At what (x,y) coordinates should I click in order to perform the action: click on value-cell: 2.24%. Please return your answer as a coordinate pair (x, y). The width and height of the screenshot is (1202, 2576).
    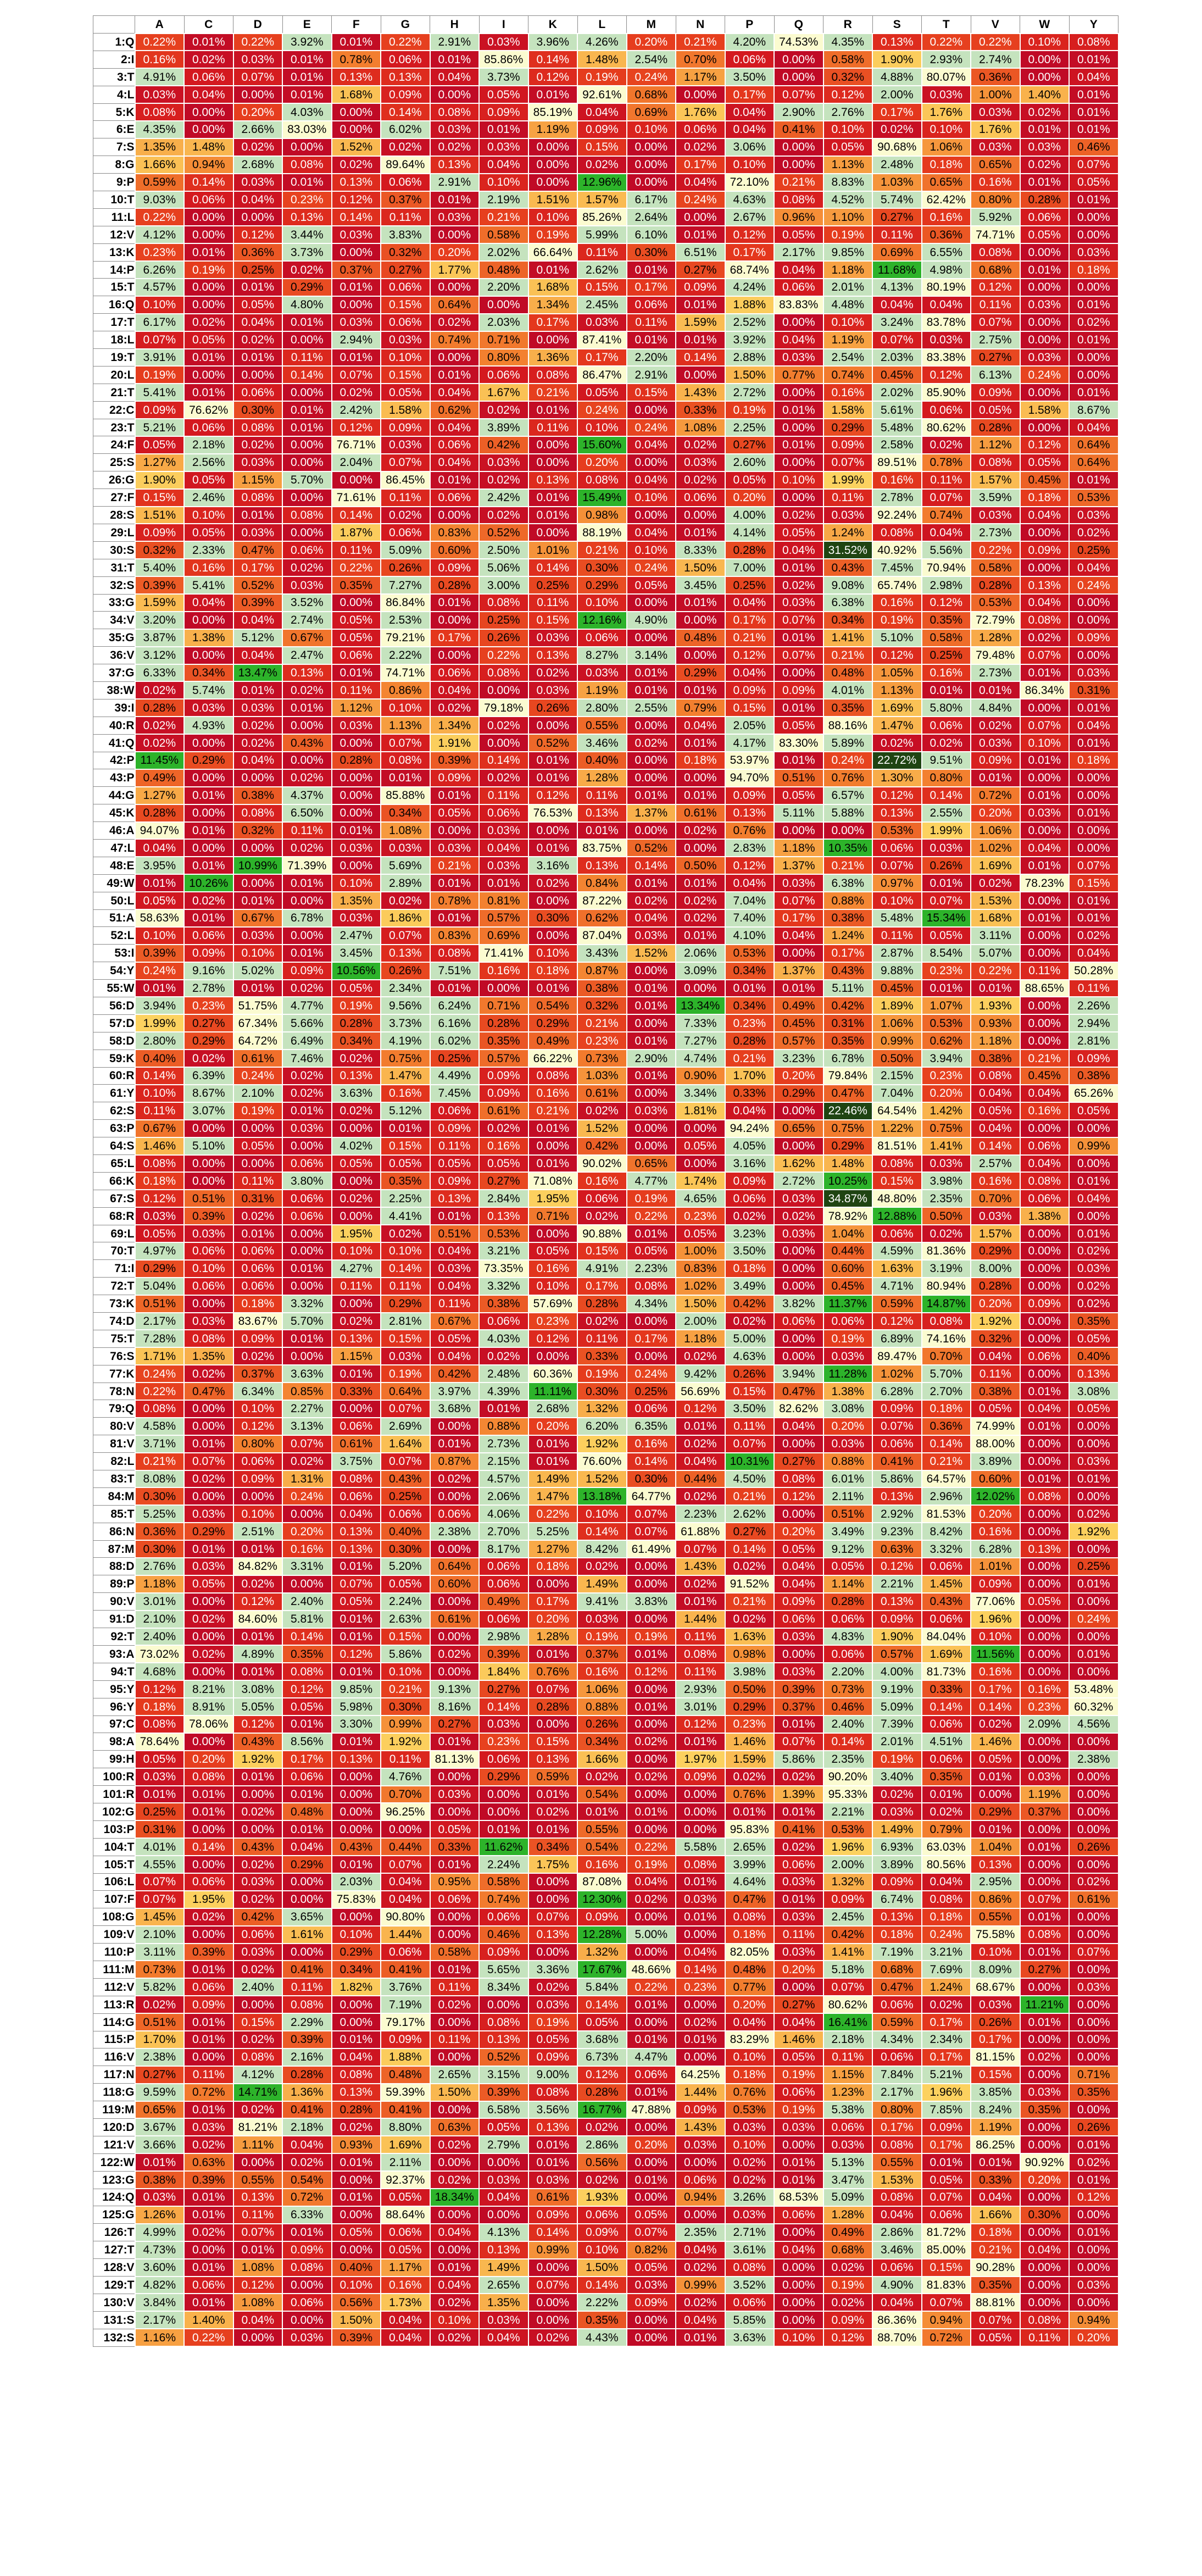
    Looking at the image, I should click on (405, 1601).